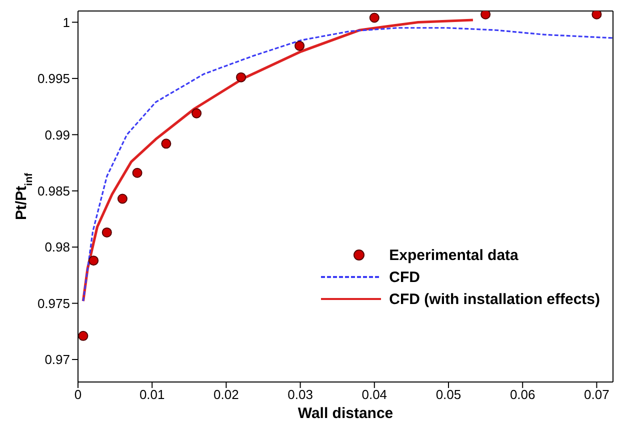 The height and width of the screenshot is (430, 628). What do you see at coordinates (57, 360) in the screenshot?
I see `y-tick-label: 0.97` at bounding box center [57, 360].